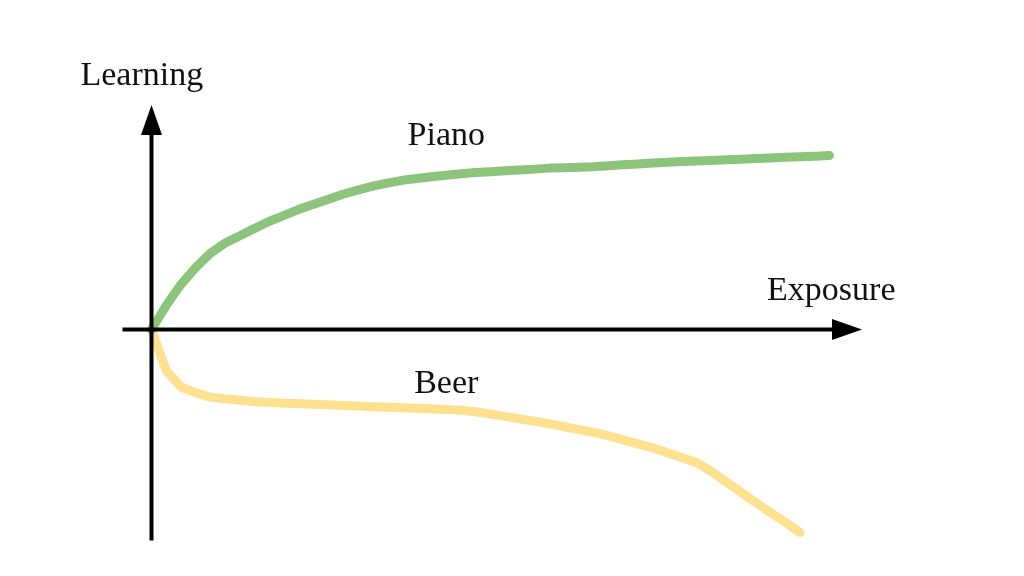 This screenshot has width=1024, height=576. I want to click on y-axis-title: Learning, so click(142, 73).